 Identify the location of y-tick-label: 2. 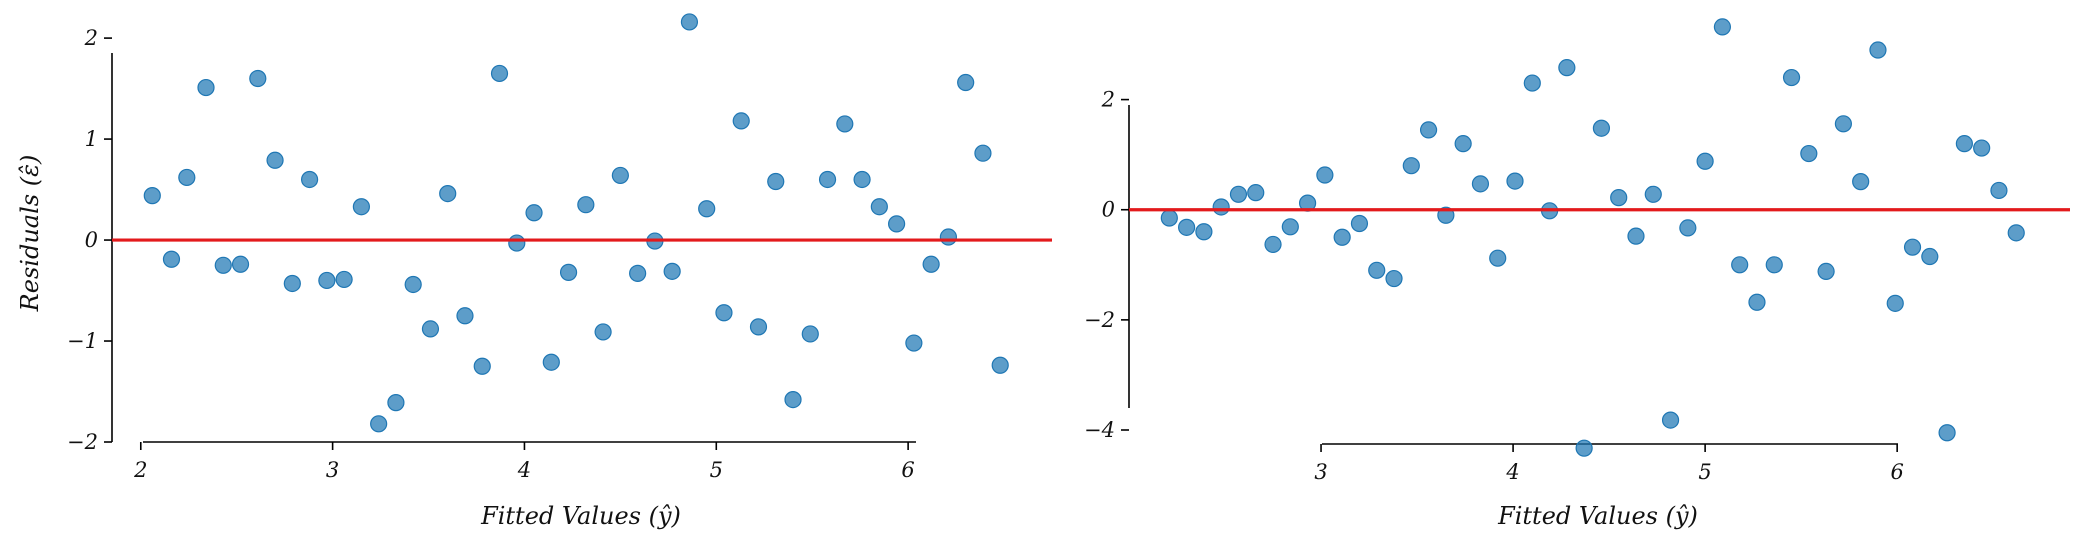
(1108, 100).